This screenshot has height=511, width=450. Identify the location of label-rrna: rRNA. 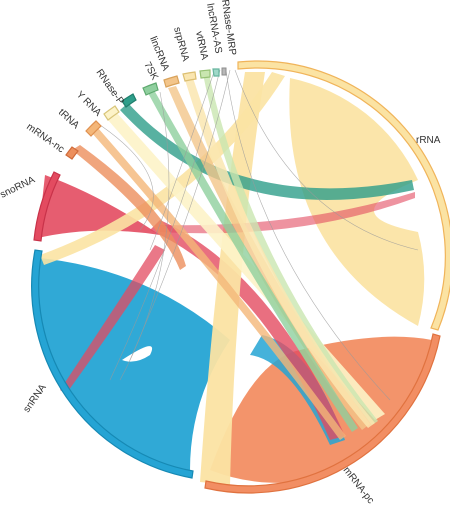
(428, 140).